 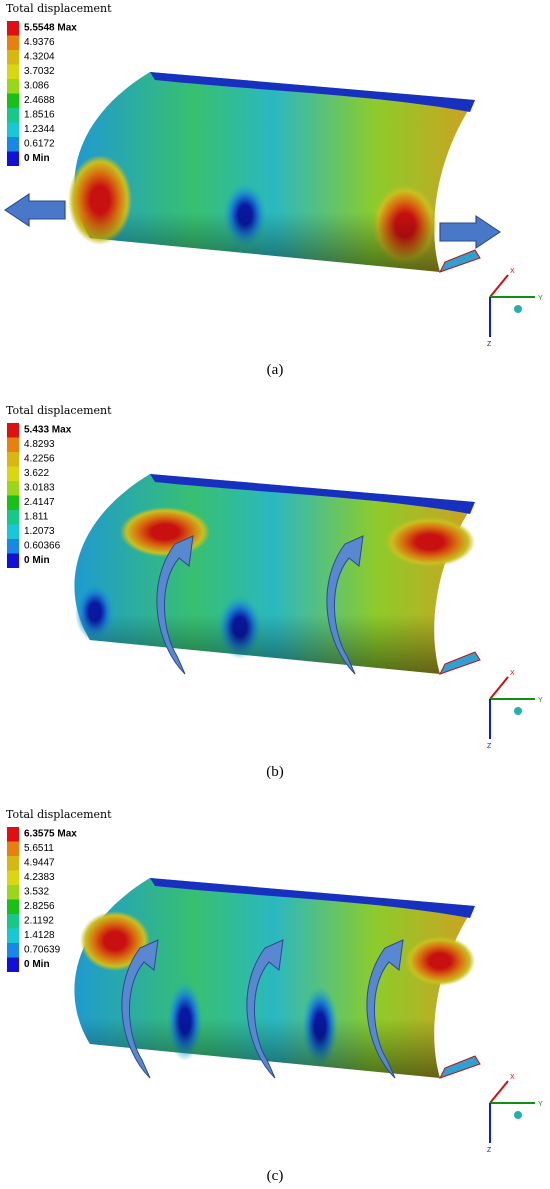 What do you see at coordinates (39, 488) in the screenshot?
I see `legend-label: 3.0183` at bounding box center [39, 488].